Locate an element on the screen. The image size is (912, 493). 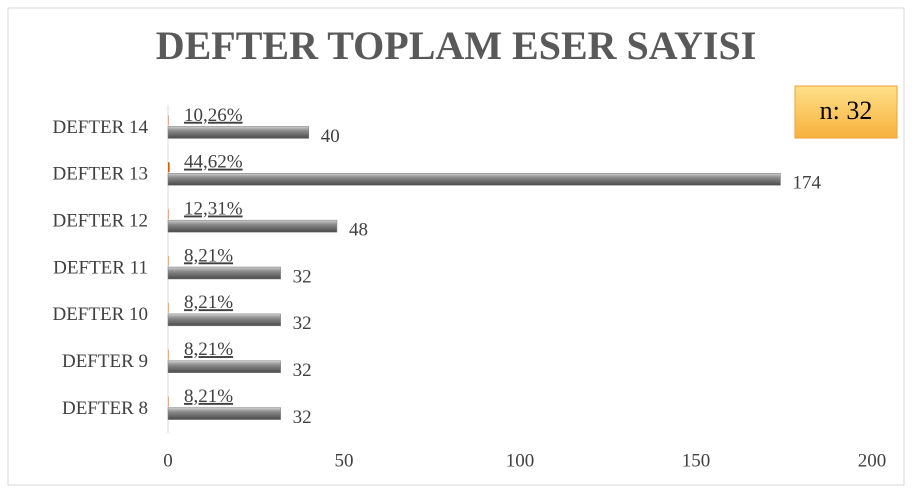
y-tick-label: DEFTER 13 is located at coordinates (100, 174).